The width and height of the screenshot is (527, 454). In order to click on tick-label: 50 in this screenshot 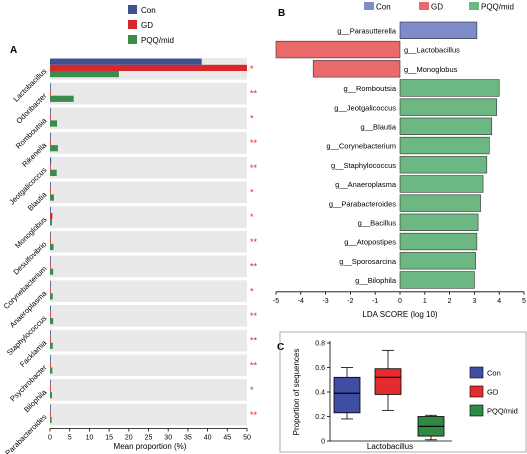, I will do `click(247, 438)`.